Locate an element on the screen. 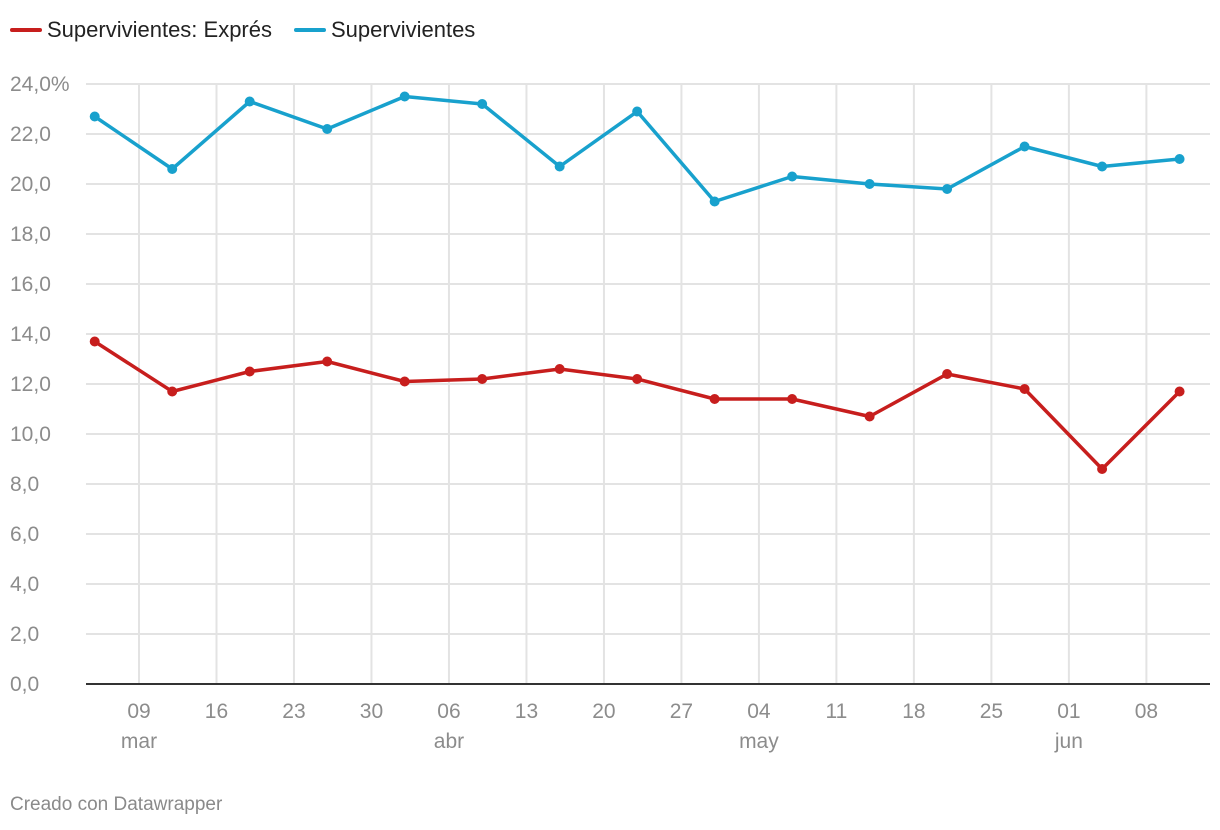  x-month-label: abr is located at coordinates (449, 741).